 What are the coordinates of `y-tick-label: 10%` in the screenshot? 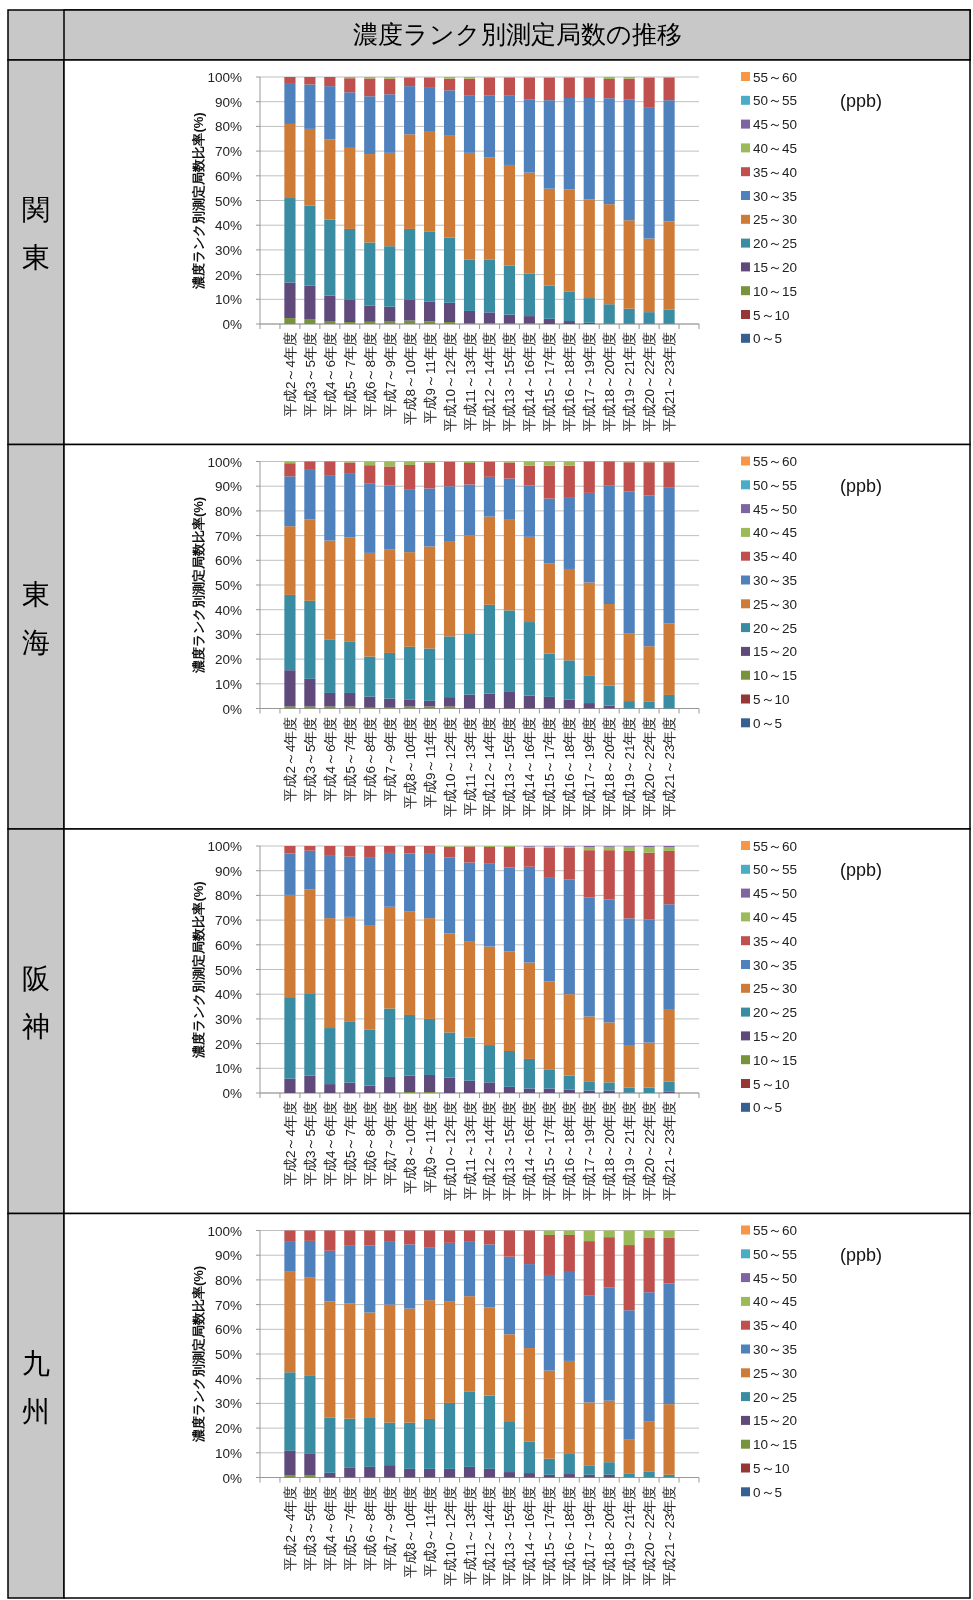 It's located at (228, 1069).